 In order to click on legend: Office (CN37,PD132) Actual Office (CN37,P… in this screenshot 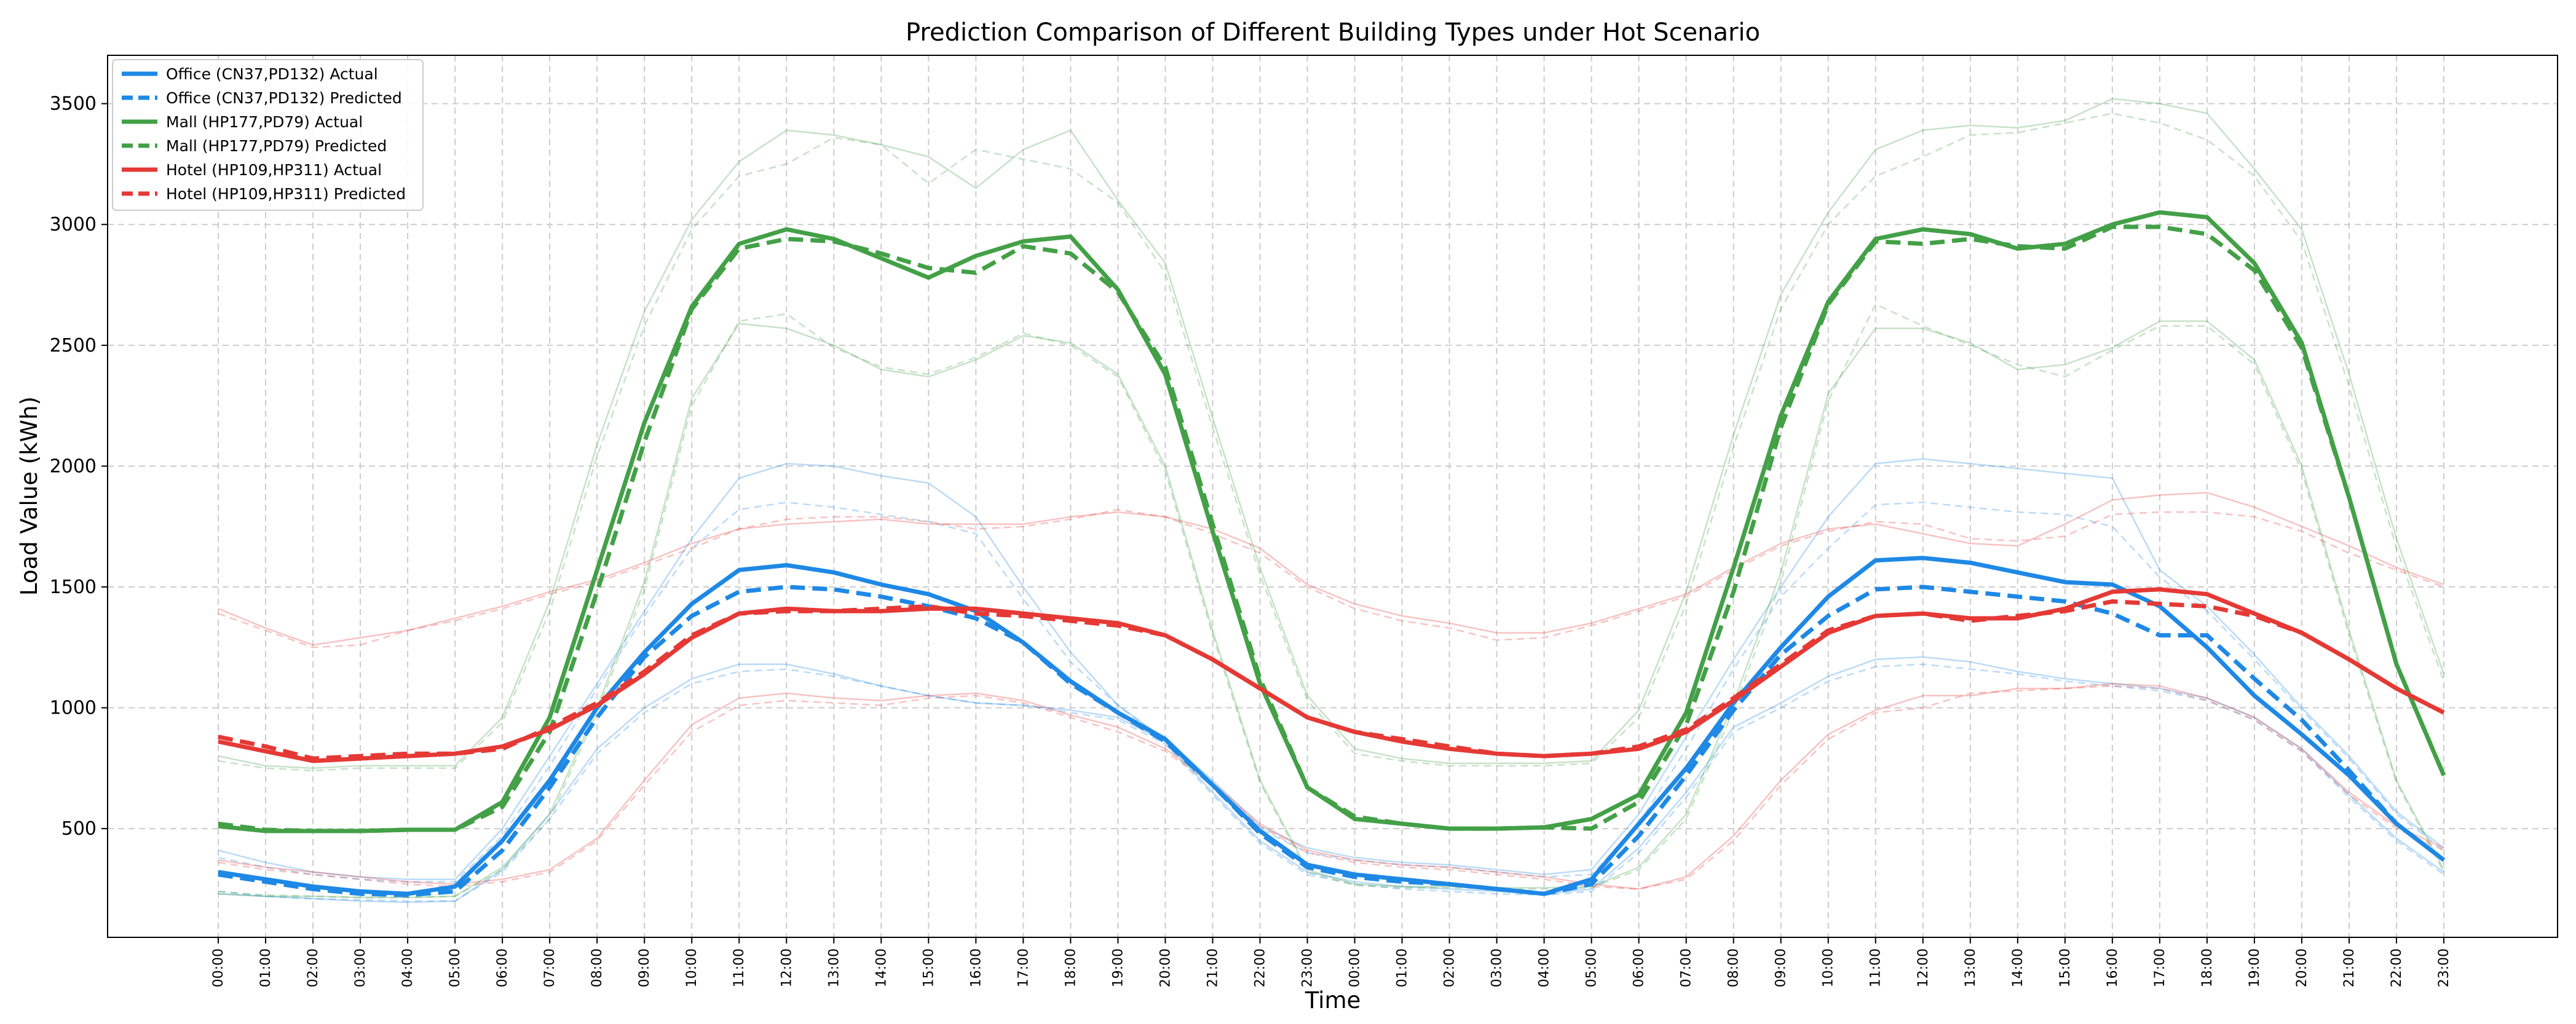, I will do `click(268, 135)`.